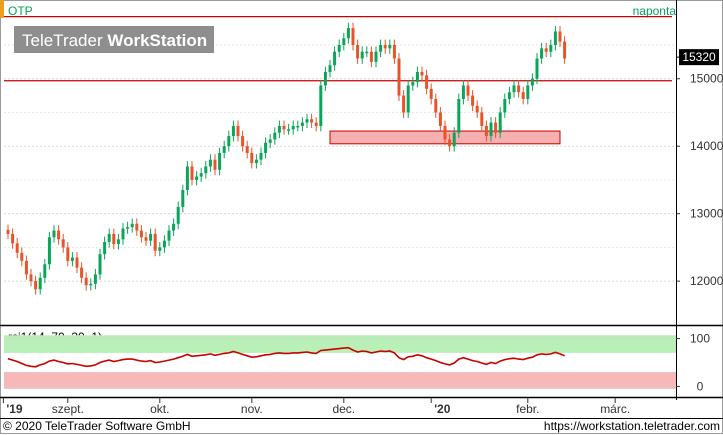 The image size is (723, 435). Describe the element at coordinates (700, 386) in the screenshot. I see `rsi-y-tick-label: 0` at that location.